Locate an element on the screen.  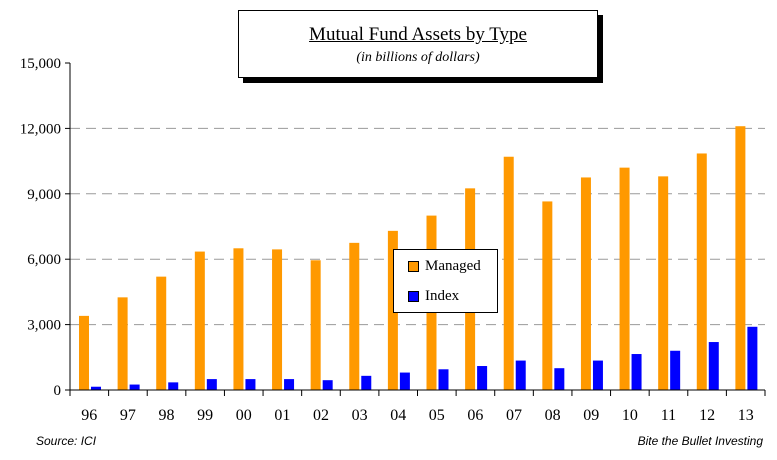
legend-item-managed: Managed is located at coordinates (444, 266).